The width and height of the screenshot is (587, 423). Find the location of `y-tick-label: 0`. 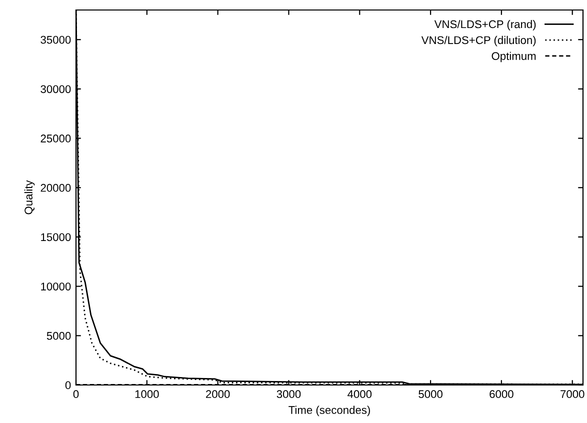

y-tick-label: 0 is located at coordinates (68, 385).